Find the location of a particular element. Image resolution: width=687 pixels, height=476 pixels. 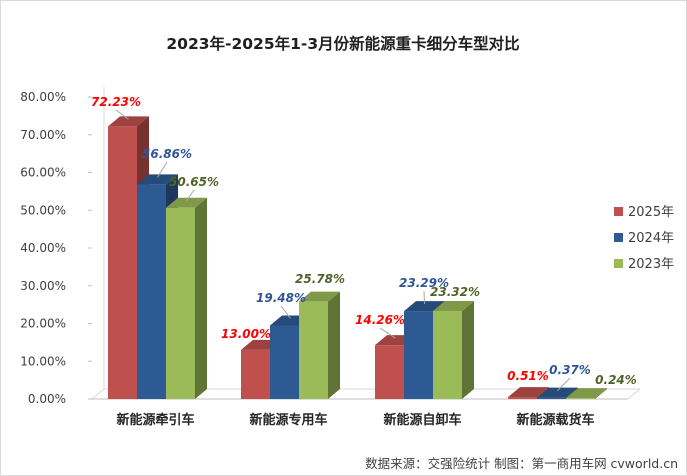

legend-label: 2023年 is located at coordinates (651, 264).